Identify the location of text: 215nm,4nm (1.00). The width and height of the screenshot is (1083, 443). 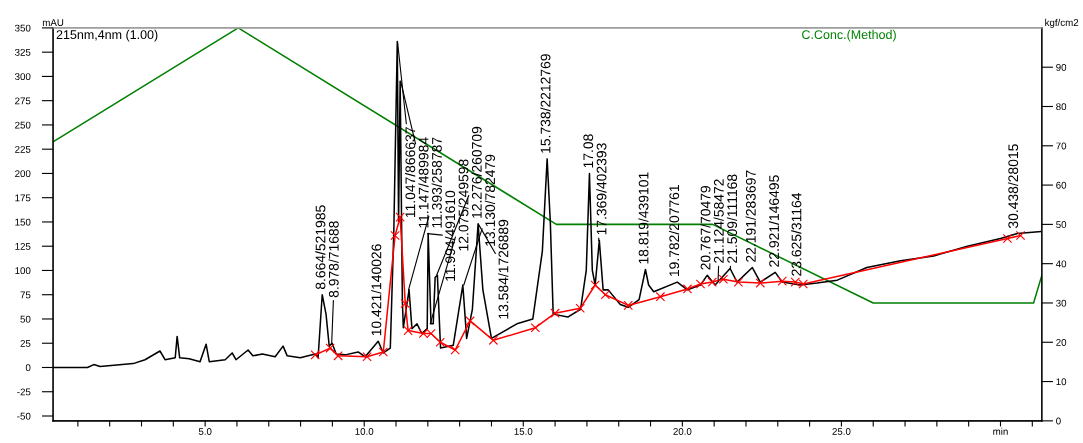
(107, 35).